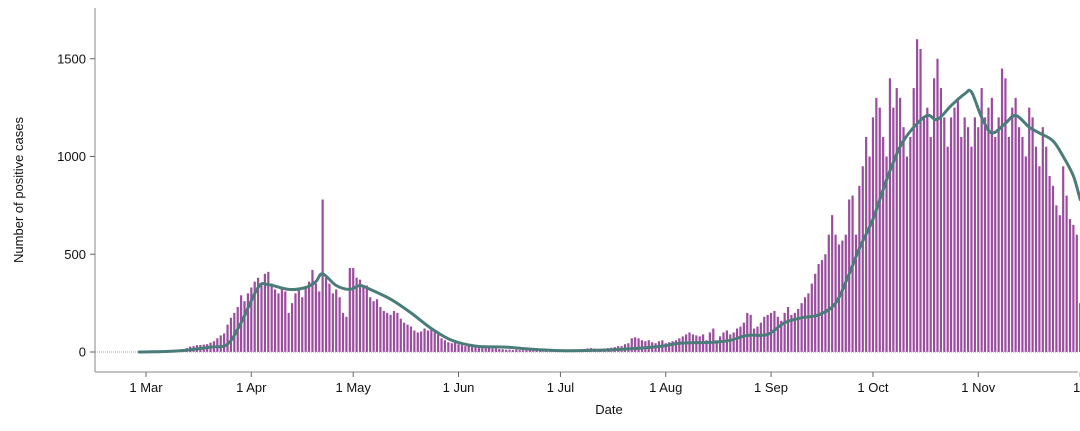 This screenshot has width=1080, height=431. Describe the element at coordinates (75, 254) in the screenshot. I see `y-tick-label: 500` at that location.